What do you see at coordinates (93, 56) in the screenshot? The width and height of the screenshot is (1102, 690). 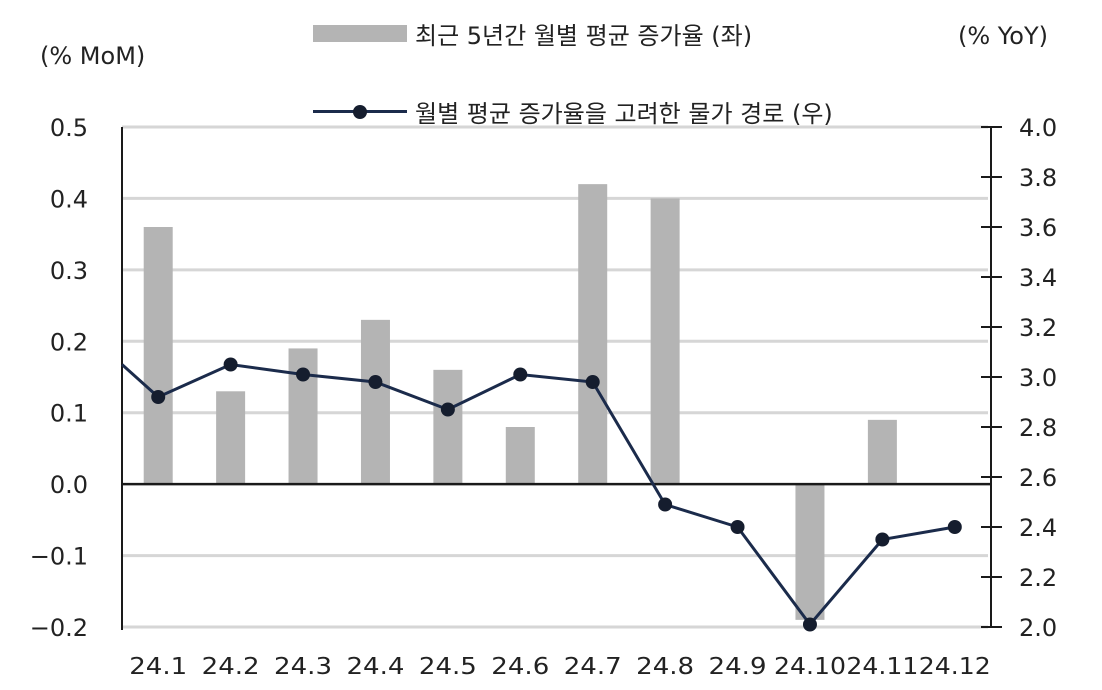 I see `left-axis-title: (% MoM)` at bounding box center [93, 56].